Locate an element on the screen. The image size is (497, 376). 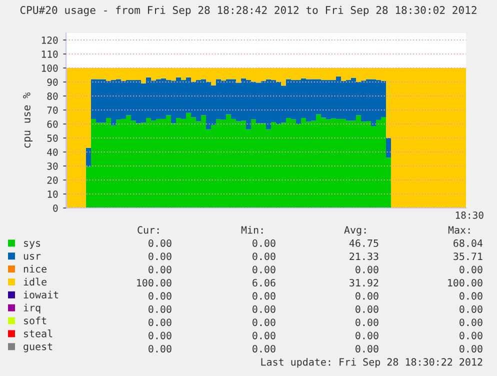
y-axis-title: cpu use % is located at coordinates (27, 120).